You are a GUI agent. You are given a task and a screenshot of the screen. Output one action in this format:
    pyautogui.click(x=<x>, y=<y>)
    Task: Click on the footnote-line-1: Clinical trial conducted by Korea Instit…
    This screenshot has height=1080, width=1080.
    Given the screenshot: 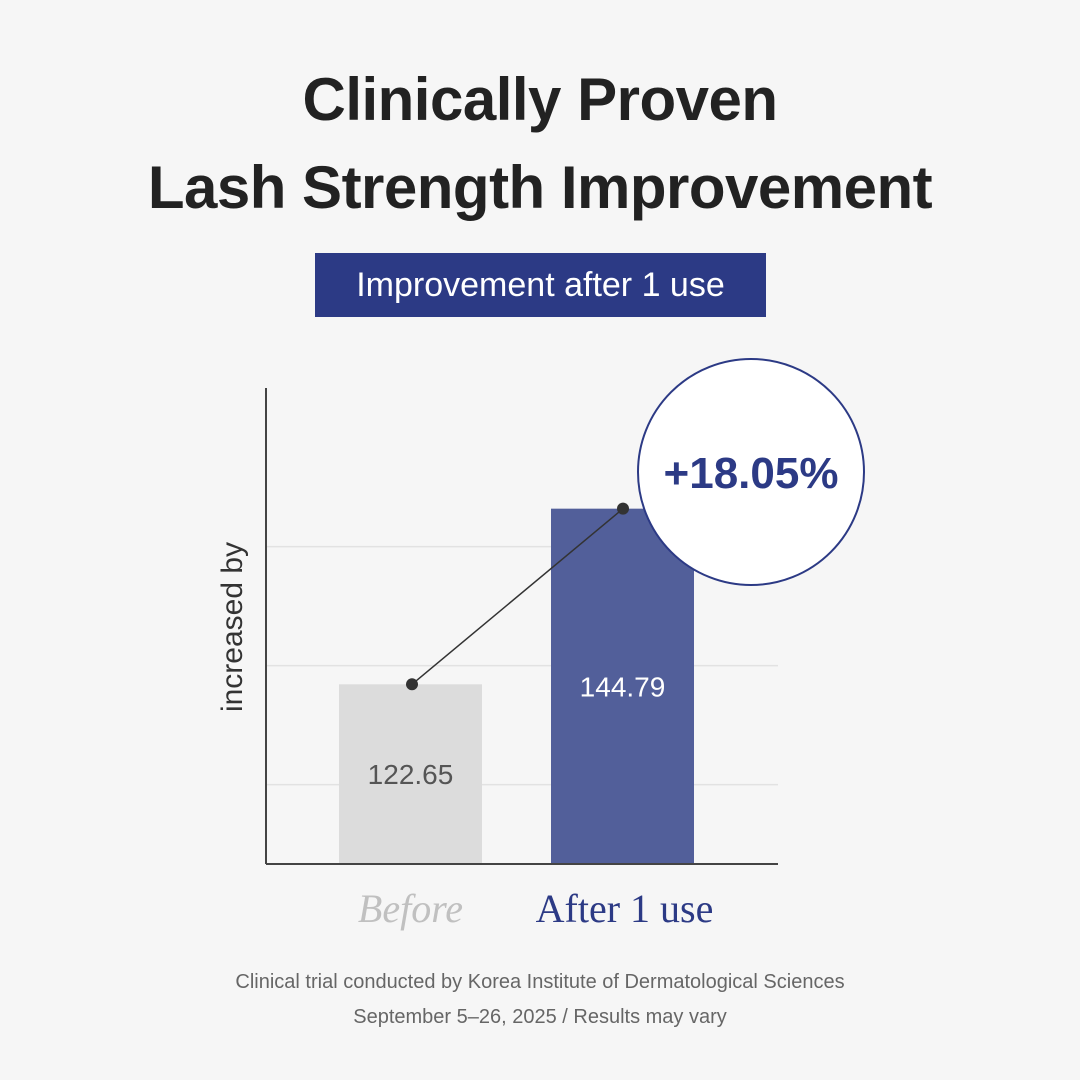 What is the action you would take?
    pyautogui.click(x=540, y=982)
    